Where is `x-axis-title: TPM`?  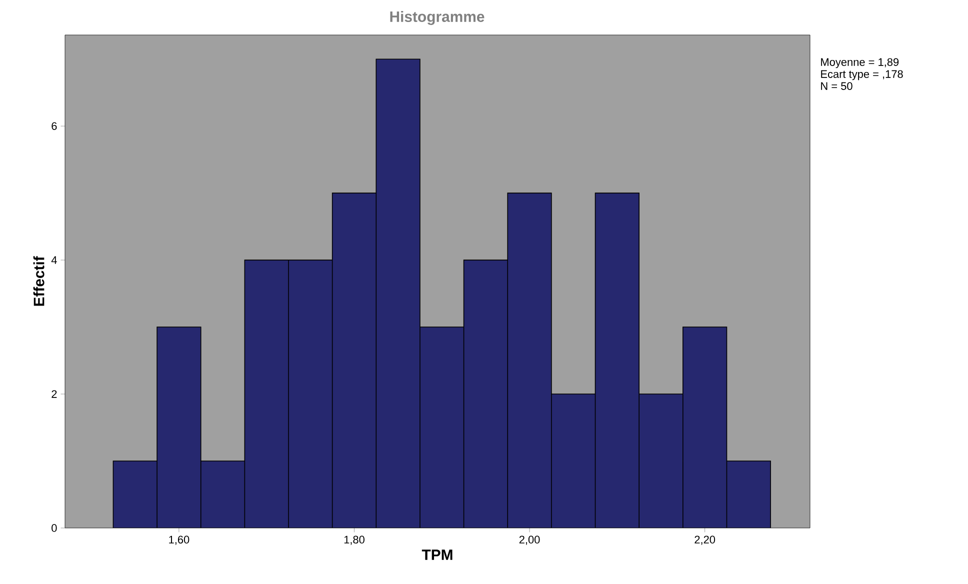
x-axis-title: TPM is located at coordinates (437, 555).